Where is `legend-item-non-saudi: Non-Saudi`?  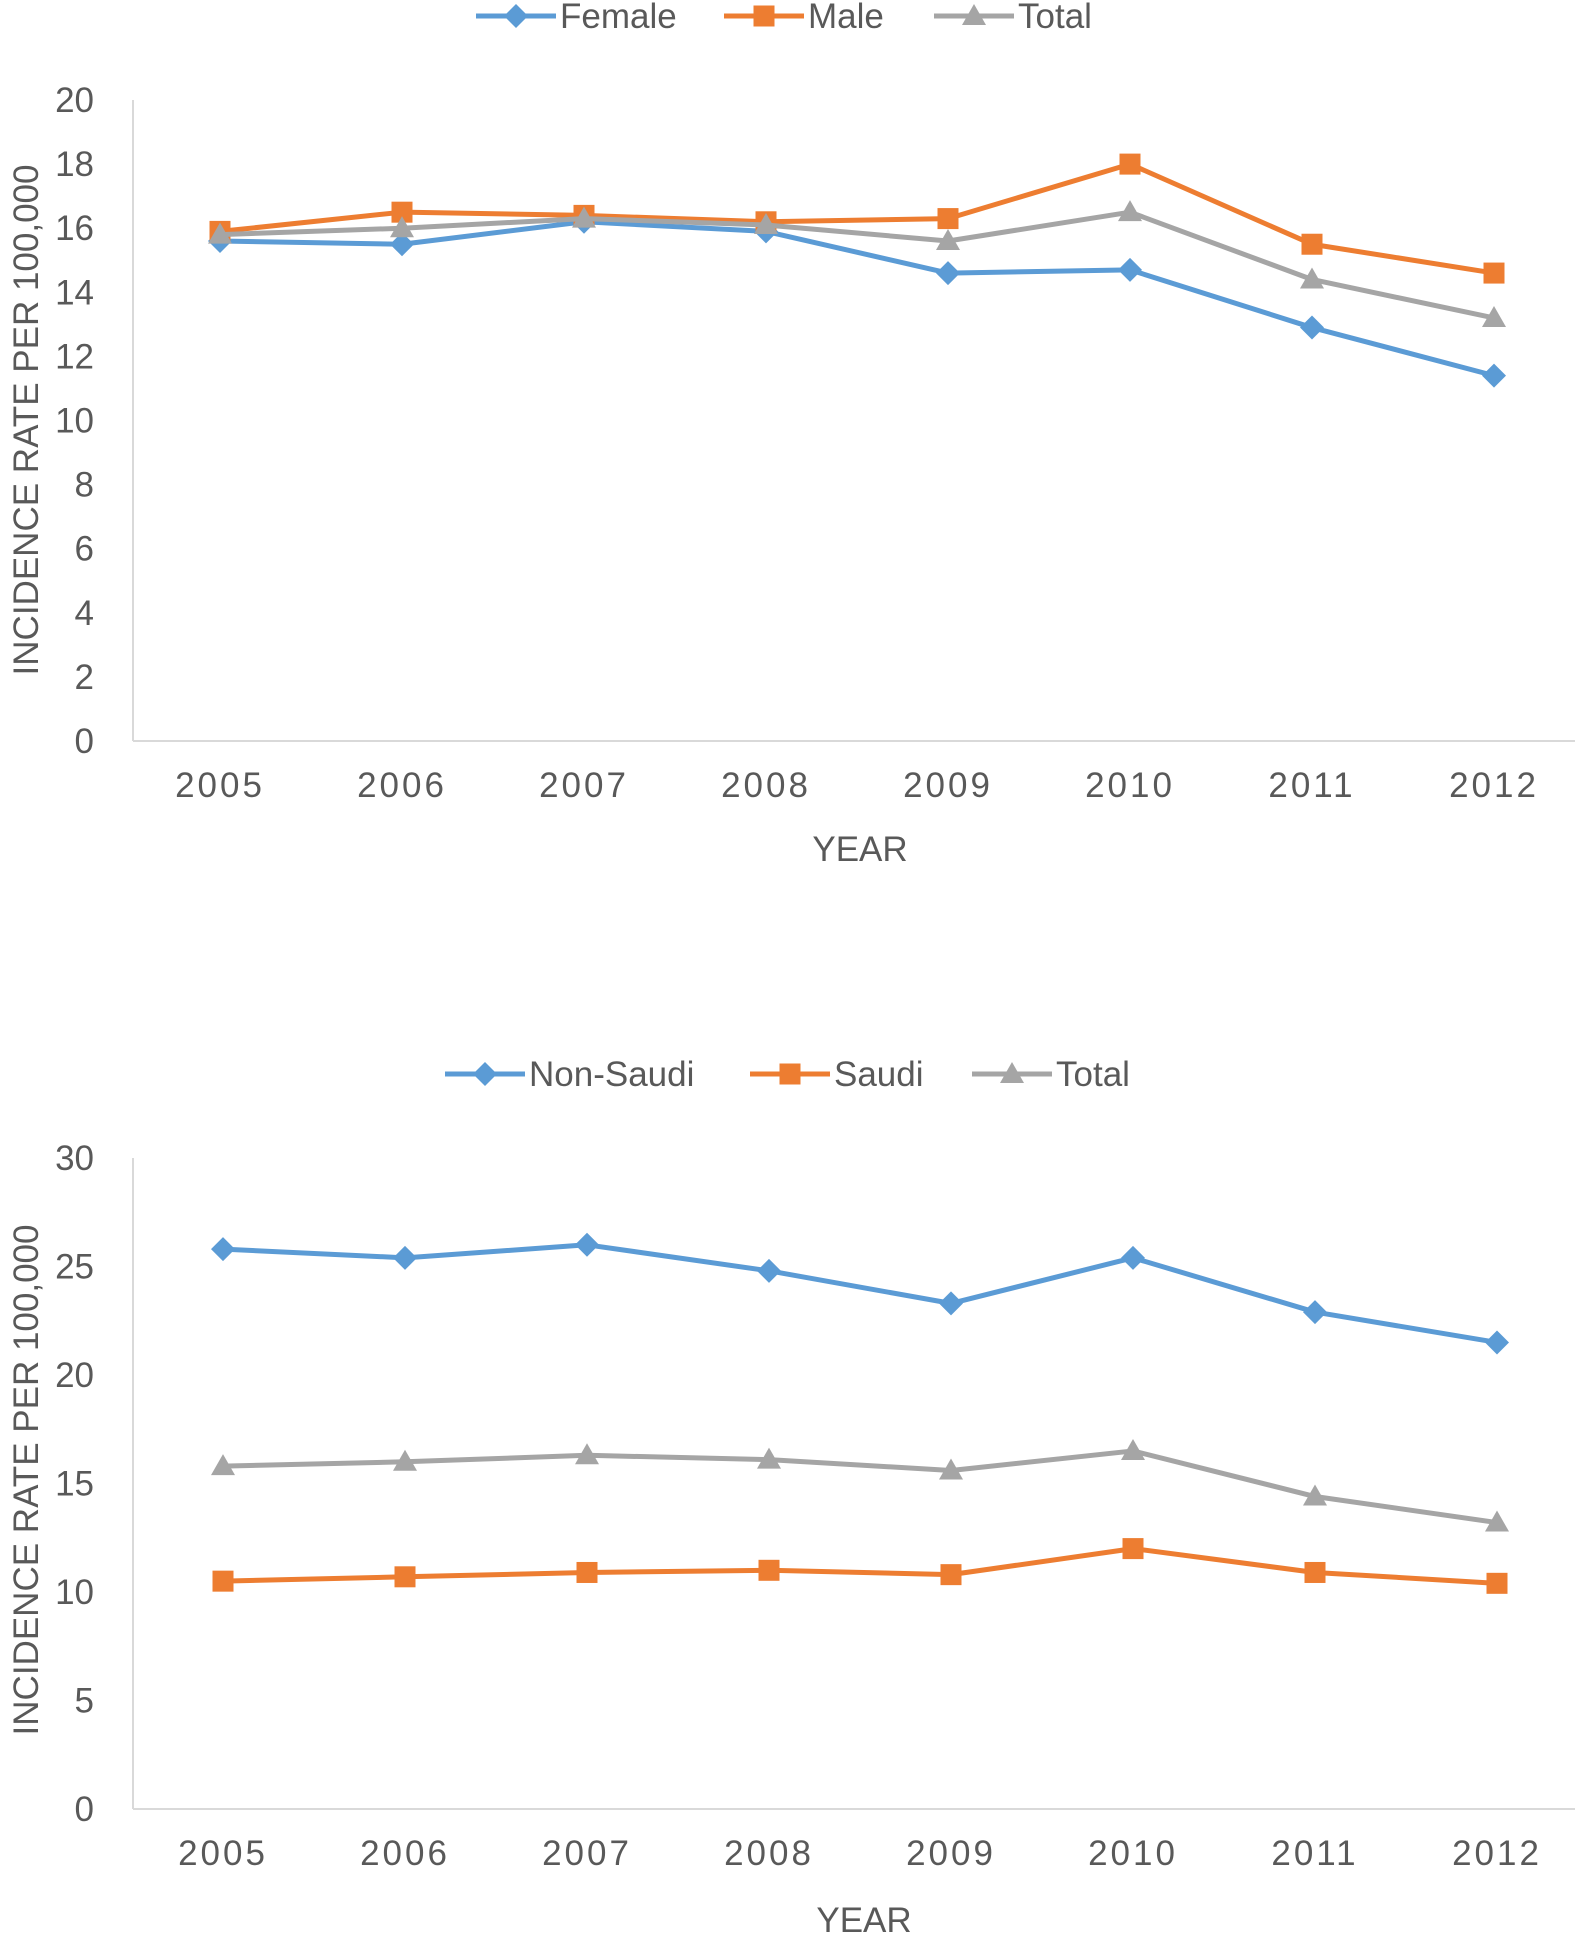 legend-item-non-saudi: Non-Saudi is located at coordinates (569, 1074).